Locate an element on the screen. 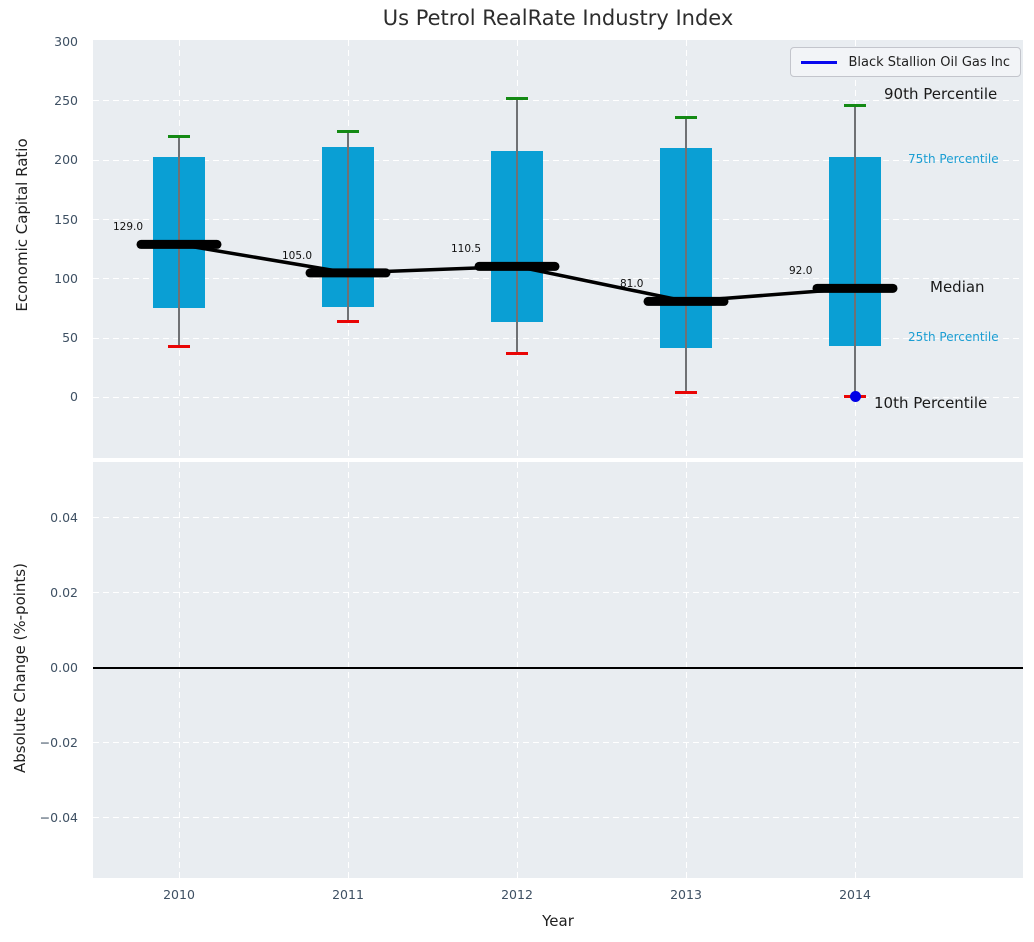 This screenshot has height=942, width=1034. y-tick-label: −0.02 is located at coordinates (58, 742).